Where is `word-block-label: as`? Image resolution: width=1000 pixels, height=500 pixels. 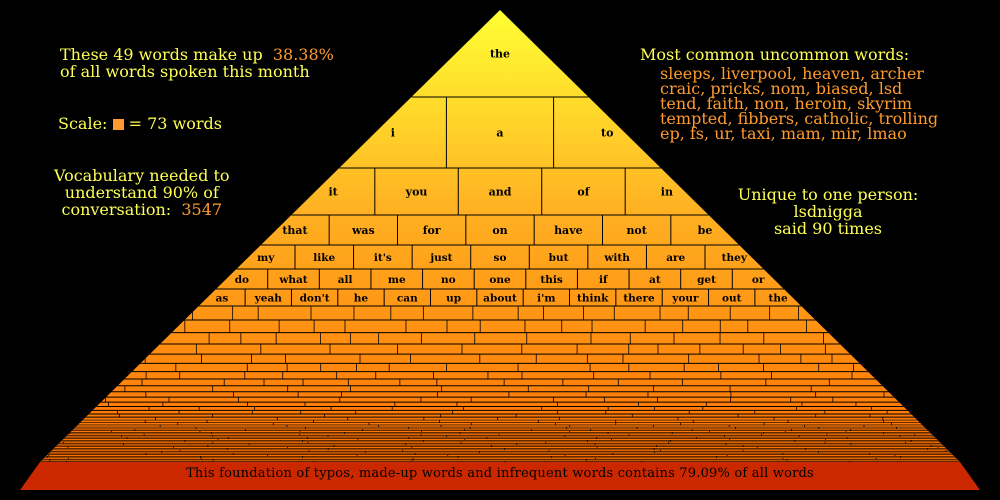
word-block-label: as is located at coordinates (222, 299).